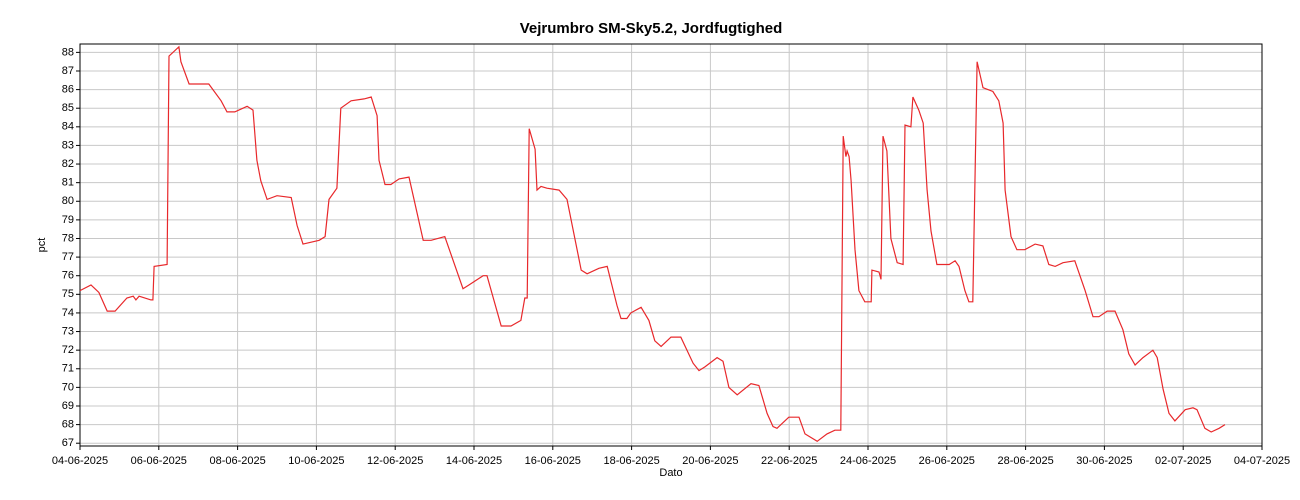 Image resolution: width=1300 pixels, height=500 pixels. Describe the element at coordinates (553, 461) in the screenshot. I see `x-tick-label: 16-06-2025` at that location.